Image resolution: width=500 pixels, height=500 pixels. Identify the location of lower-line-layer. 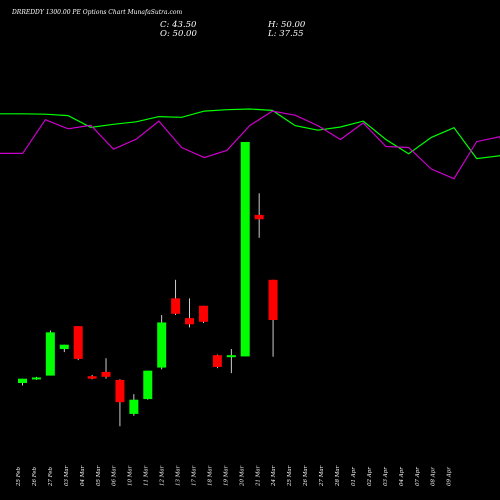
(250, 145).